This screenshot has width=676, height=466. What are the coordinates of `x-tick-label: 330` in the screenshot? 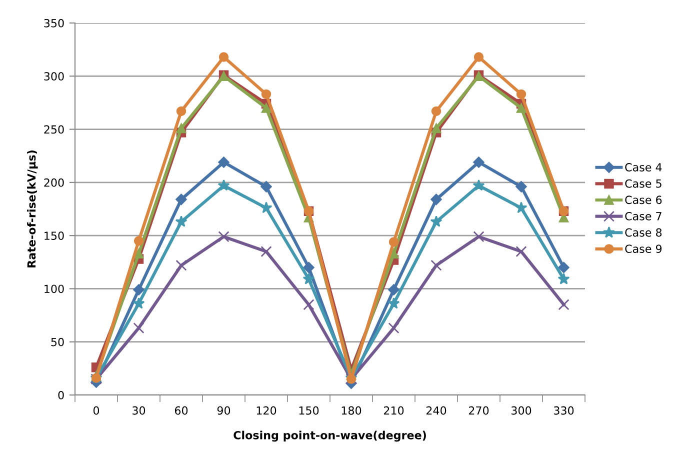 It's located at (564, 410).